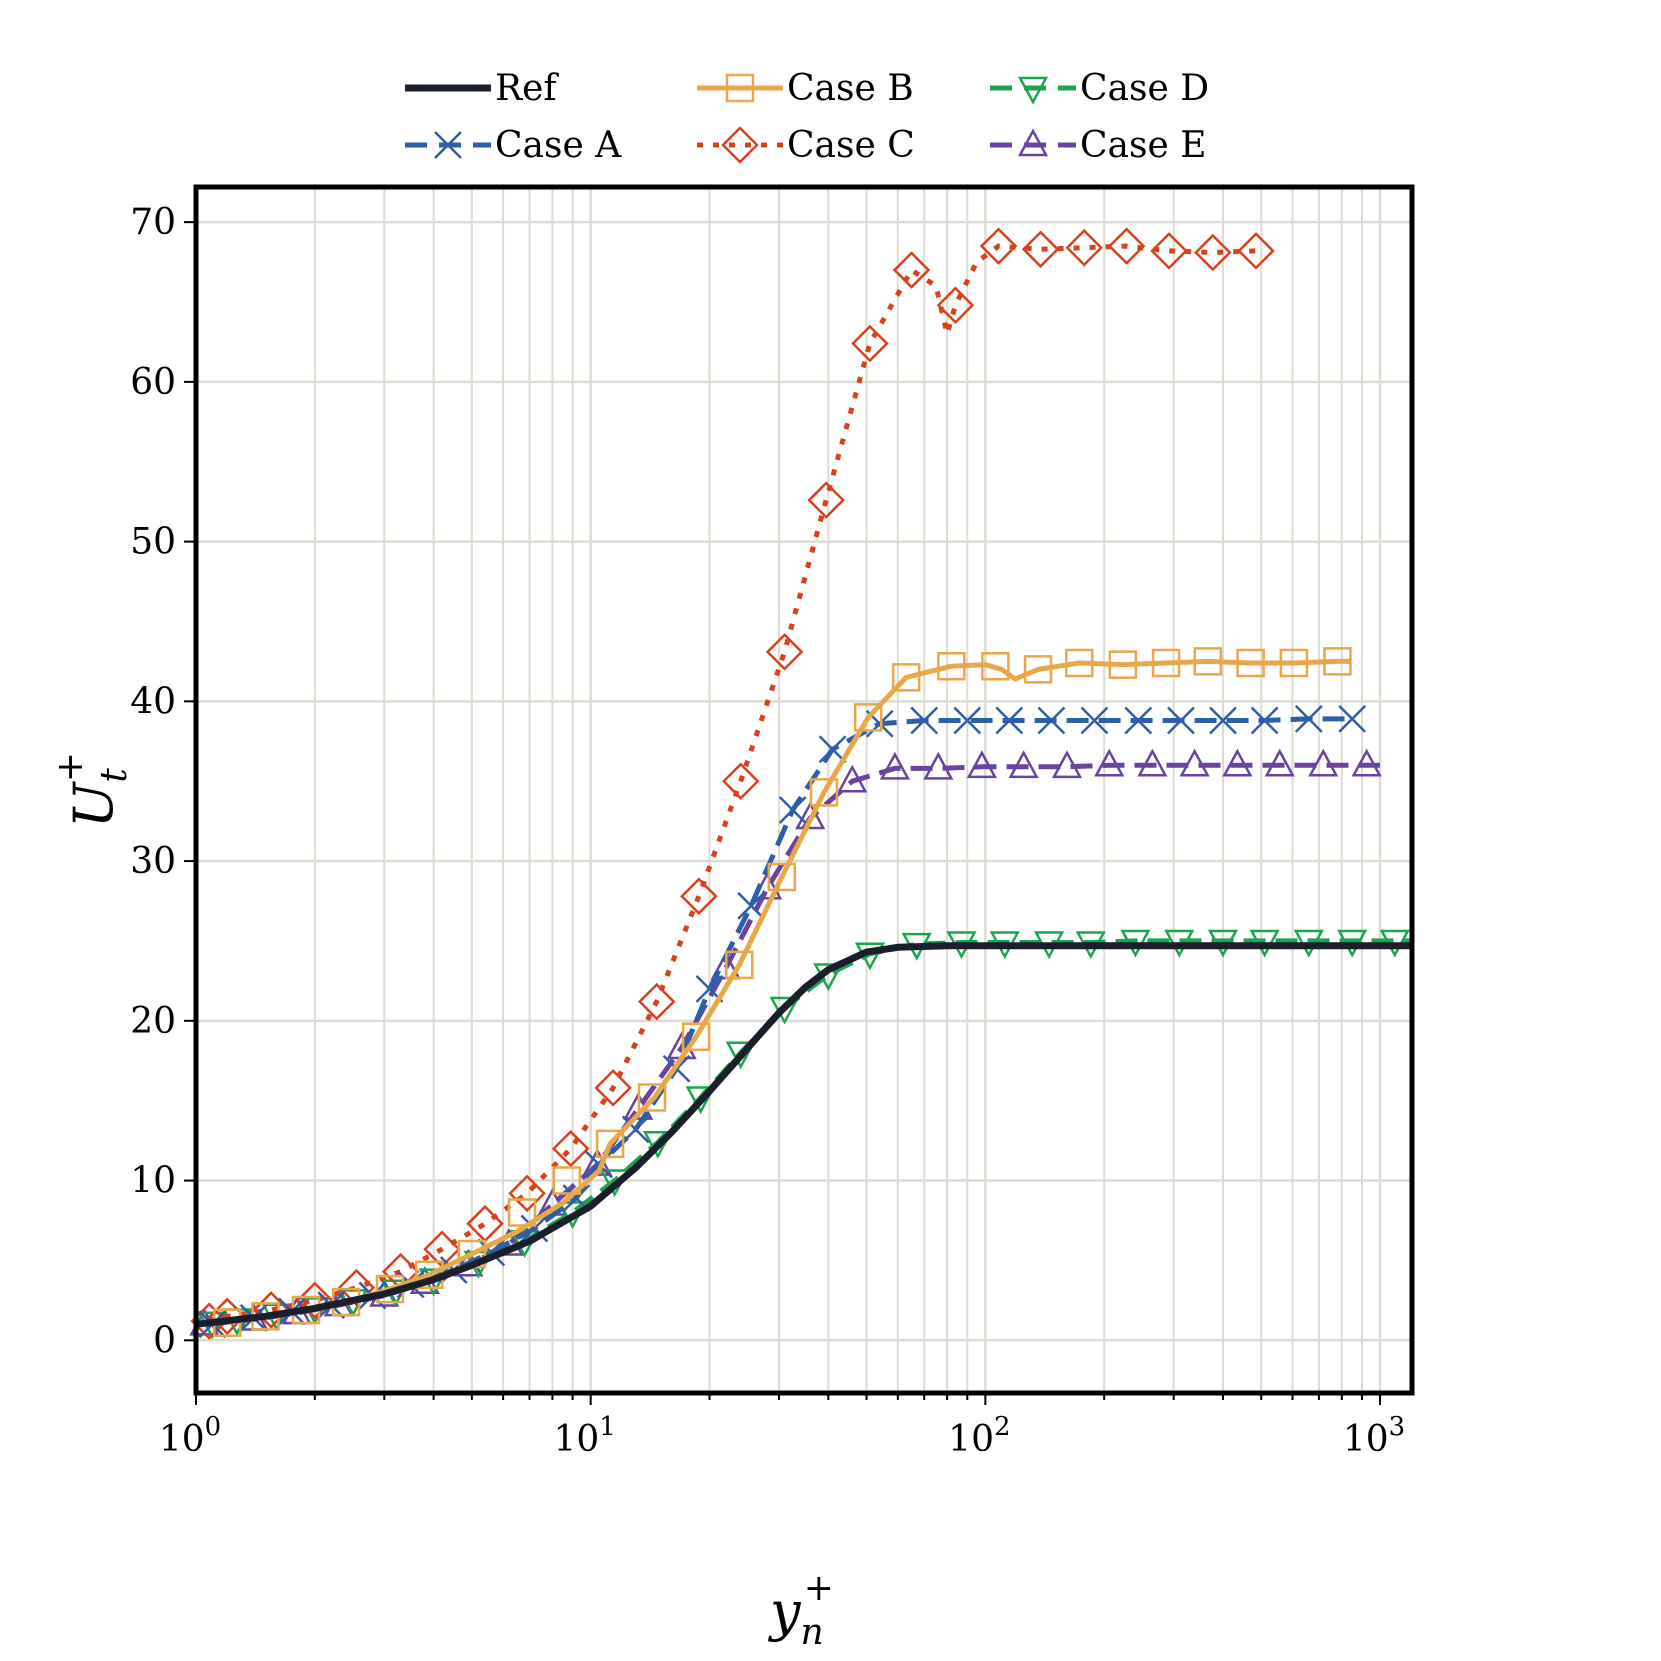 The image size is (1661, 1661). Describe the element at coordinates (153, 542) in the screenshot. I see `y-tick-label: 50` at that location.